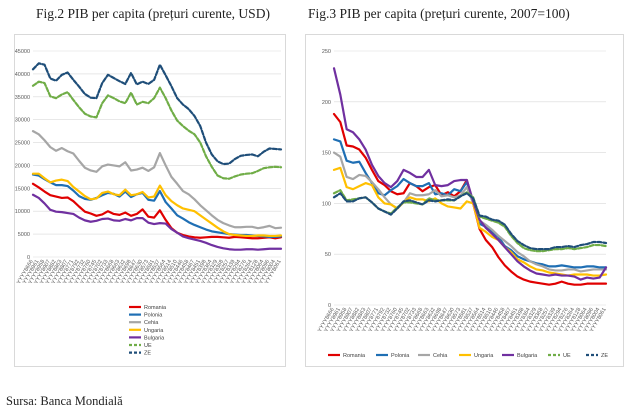 The image size is (639, 414). Describe the element at coordinates (22, 166) in the screenshot. I see `y-tick-label: 20000` at that location.